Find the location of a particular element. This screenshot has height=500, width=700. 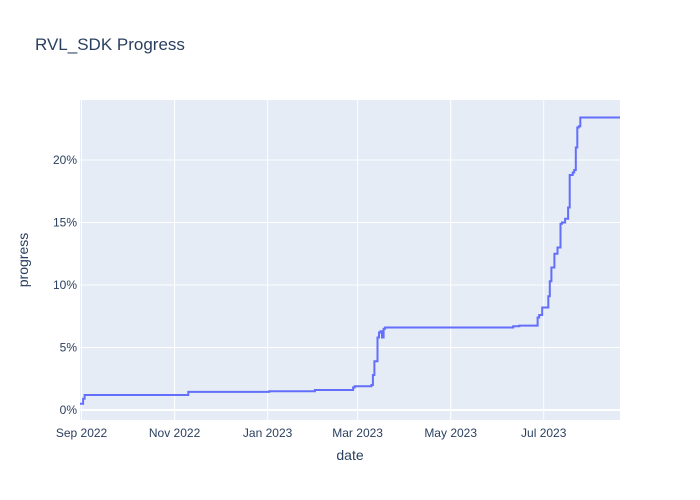

x-axis-title: date is located at coordinates (349, 455).